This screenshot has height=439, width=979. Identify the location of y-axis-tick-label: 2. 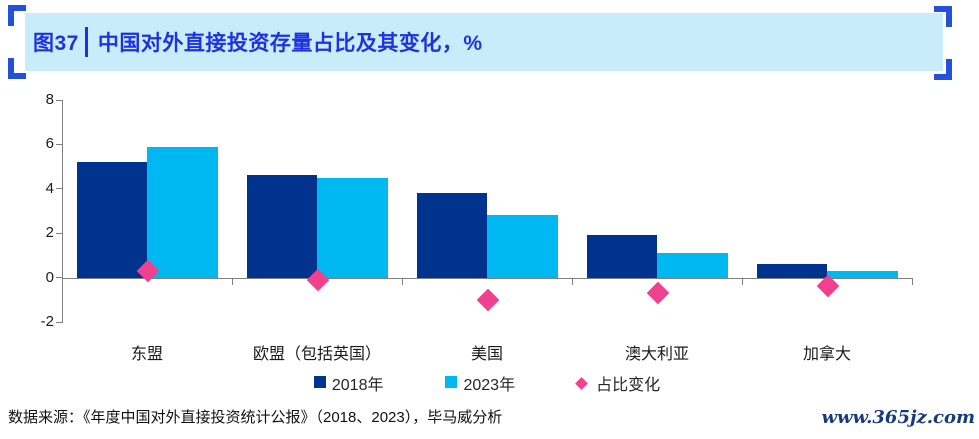
(49, 233).